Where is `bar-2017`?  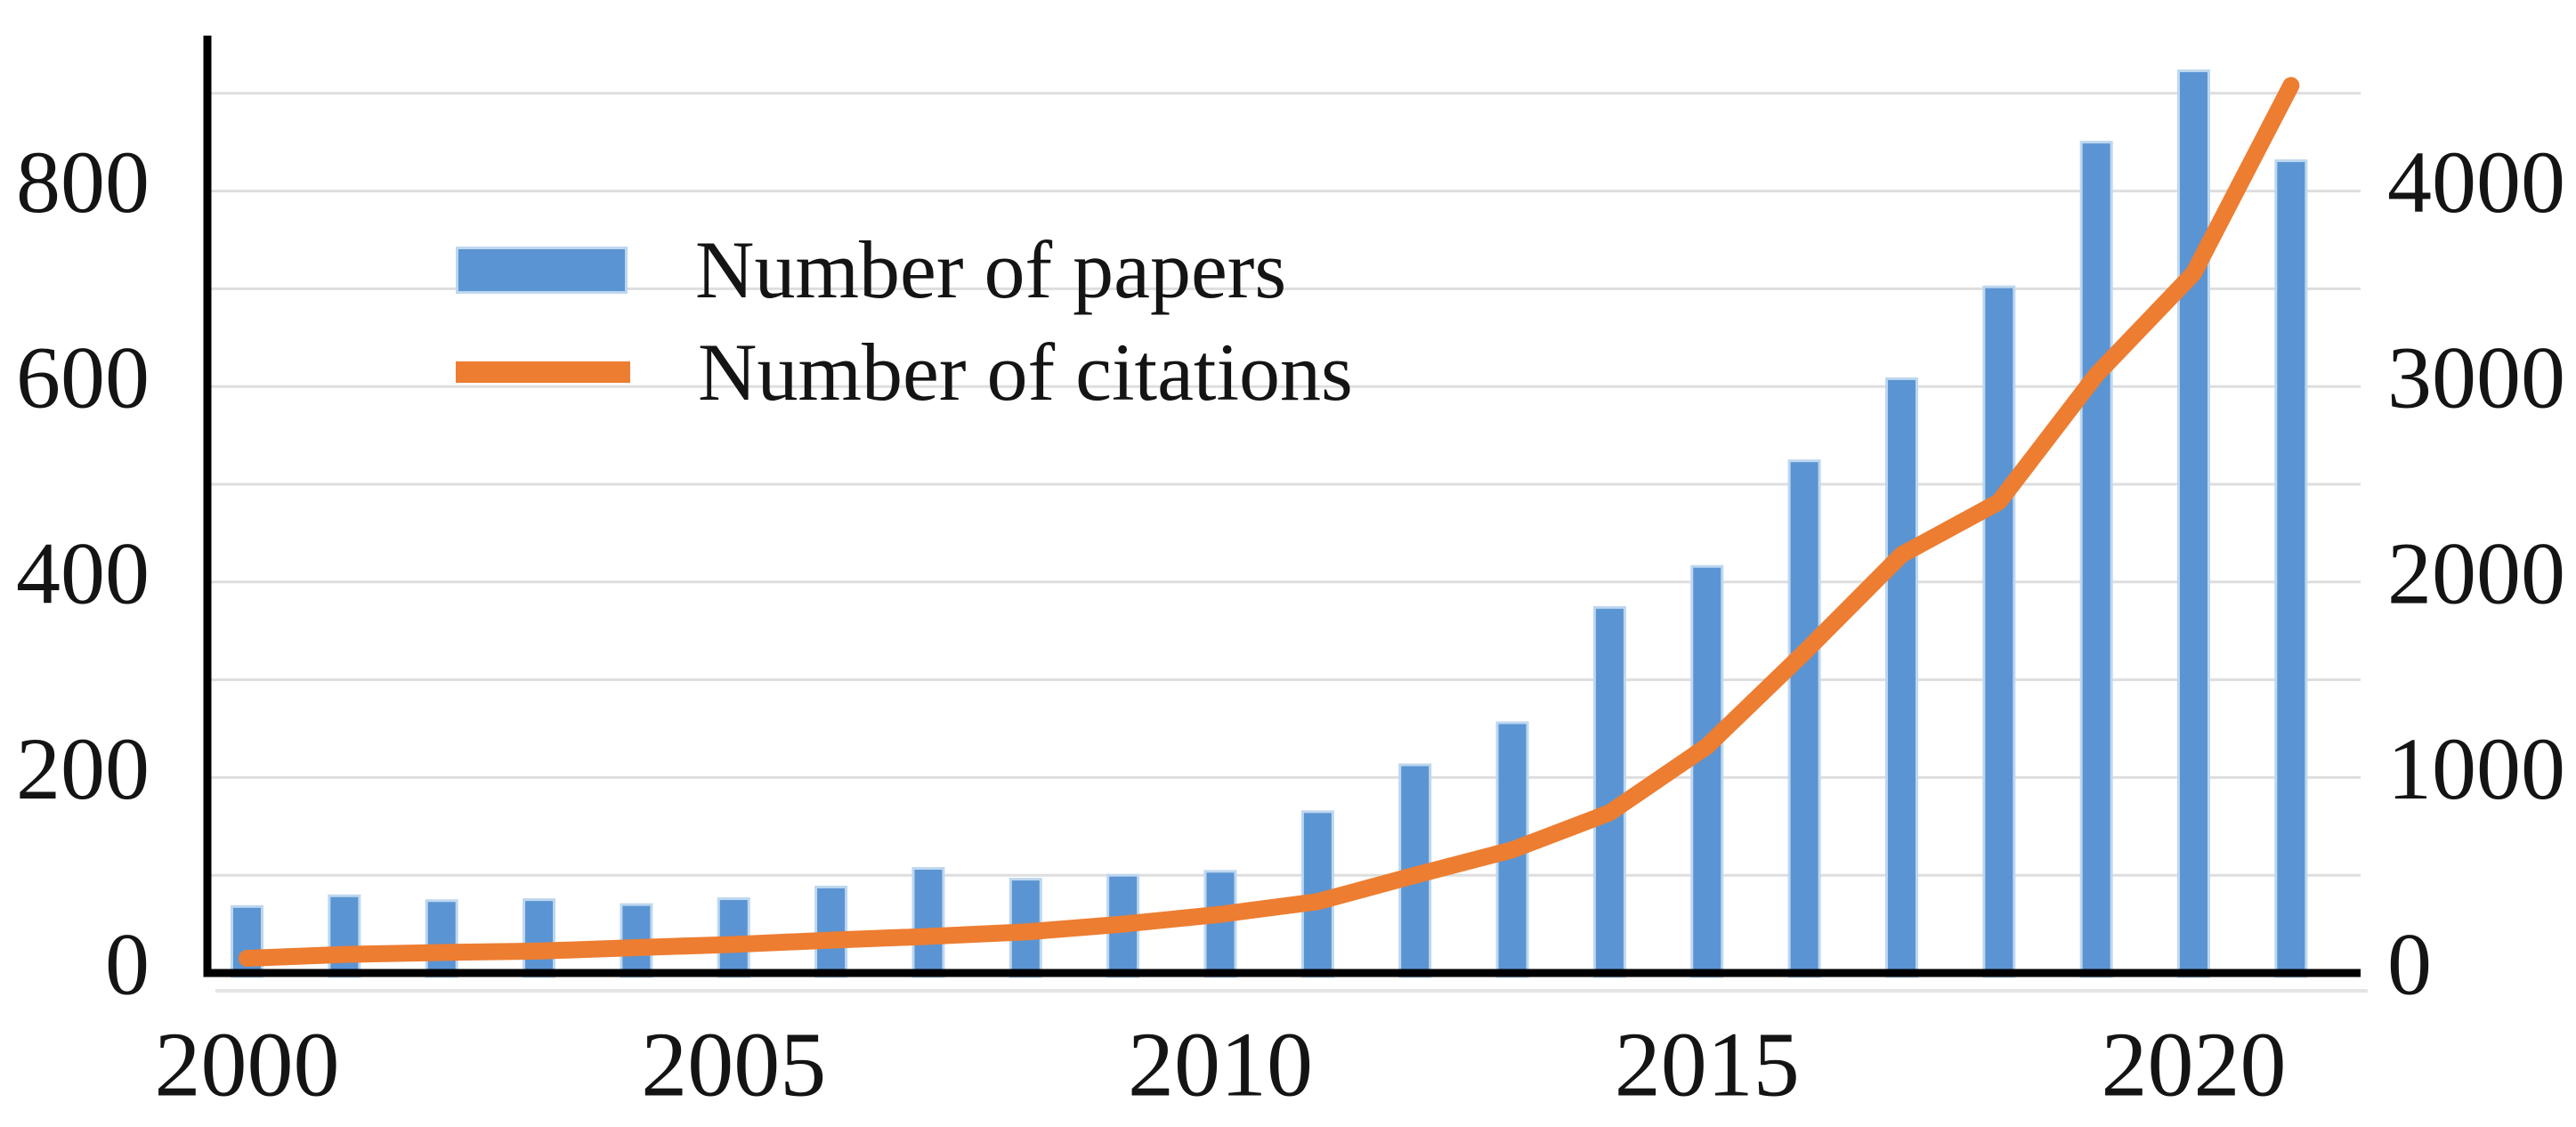 bar-2017 is located at coordinates (1901, 677).